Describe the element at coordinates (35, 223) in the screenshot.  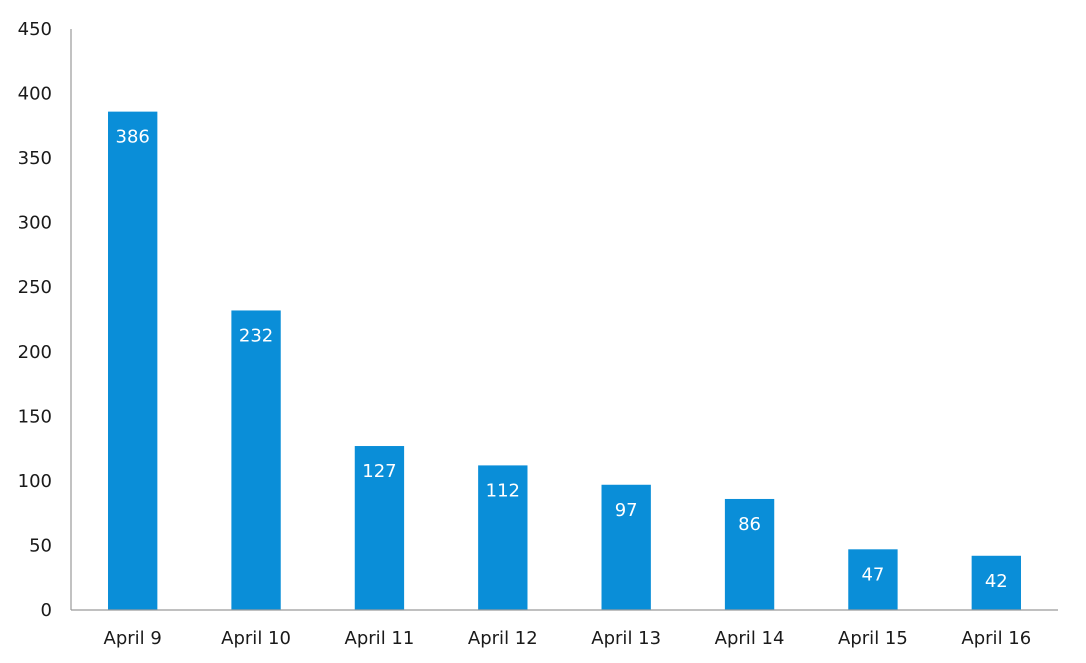
I see `y-tick-label: 300` at that location.